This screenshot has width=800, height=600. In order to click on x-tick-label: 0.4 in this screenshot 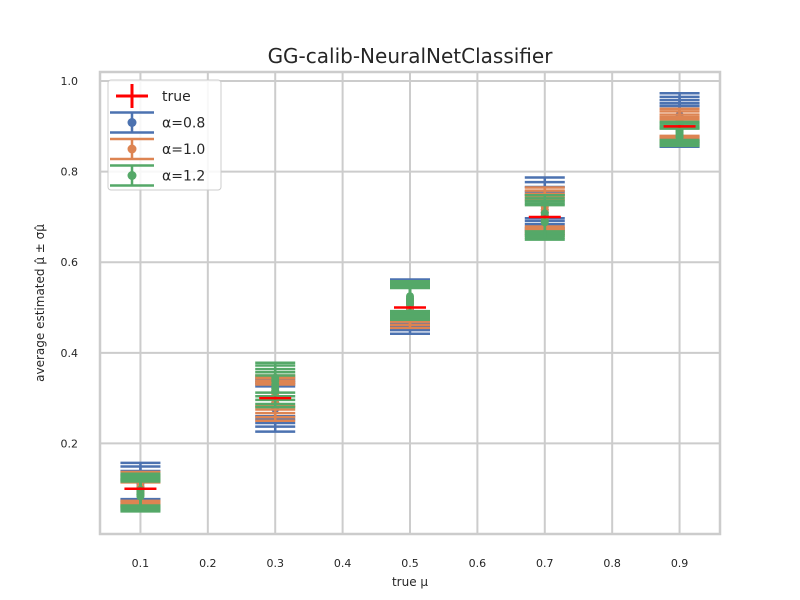, I will do `click(343, 563)`.